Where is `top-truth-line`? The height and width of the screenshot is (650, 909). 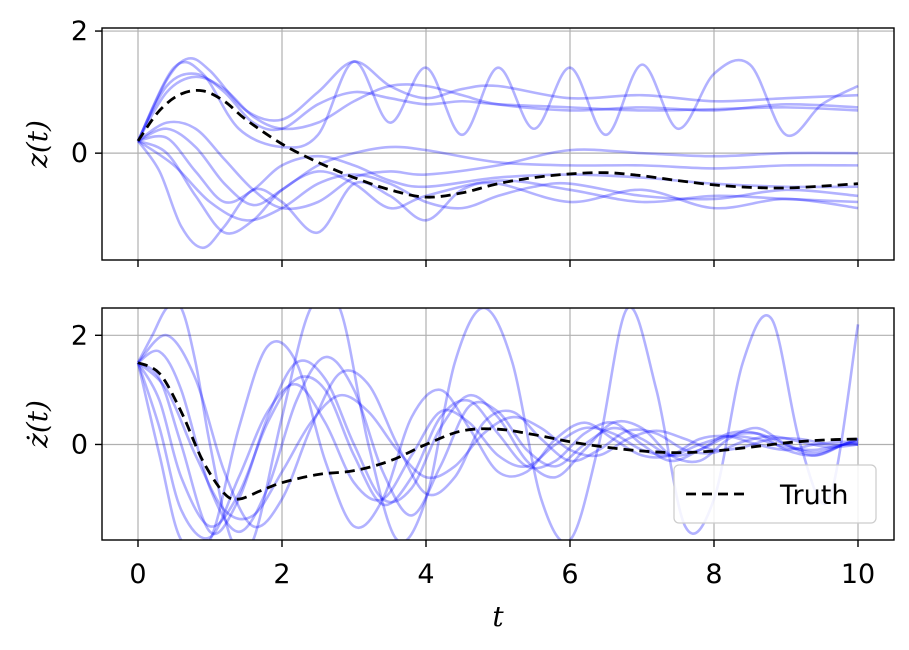 top-truth-line is located at coordinates (497, 143).